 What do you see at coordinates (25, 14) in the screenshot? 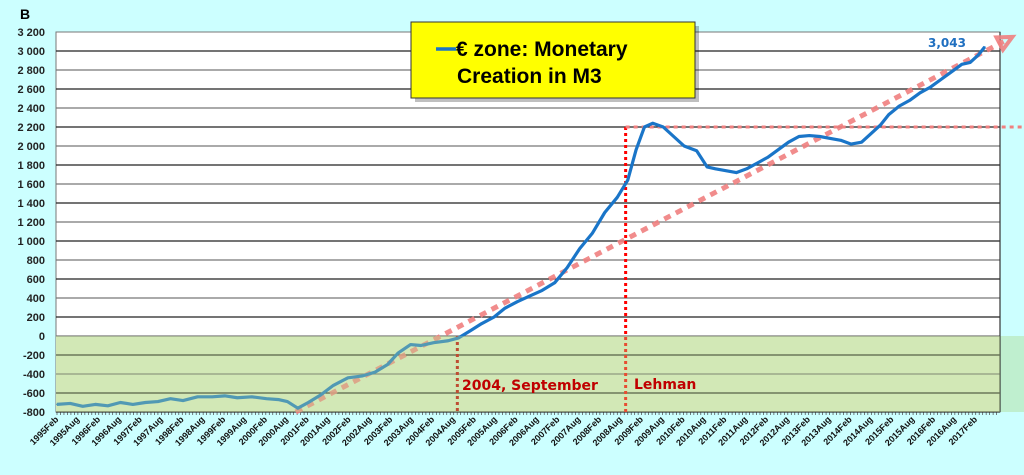
I see `y-axis-unit: B` at bounding box center [25, 14].